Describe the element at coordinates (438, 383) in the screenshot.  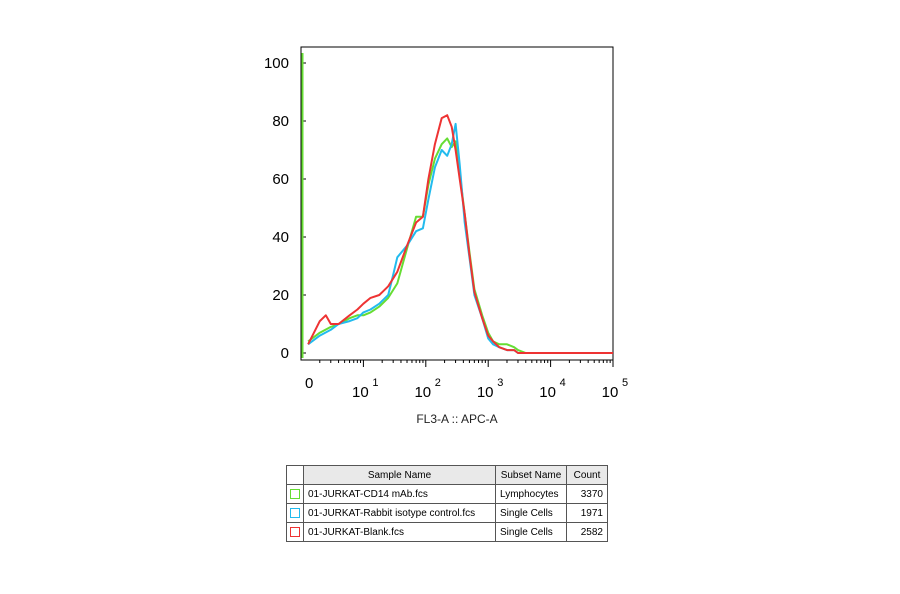
I see `x-tick-exponent: 2` at that location.